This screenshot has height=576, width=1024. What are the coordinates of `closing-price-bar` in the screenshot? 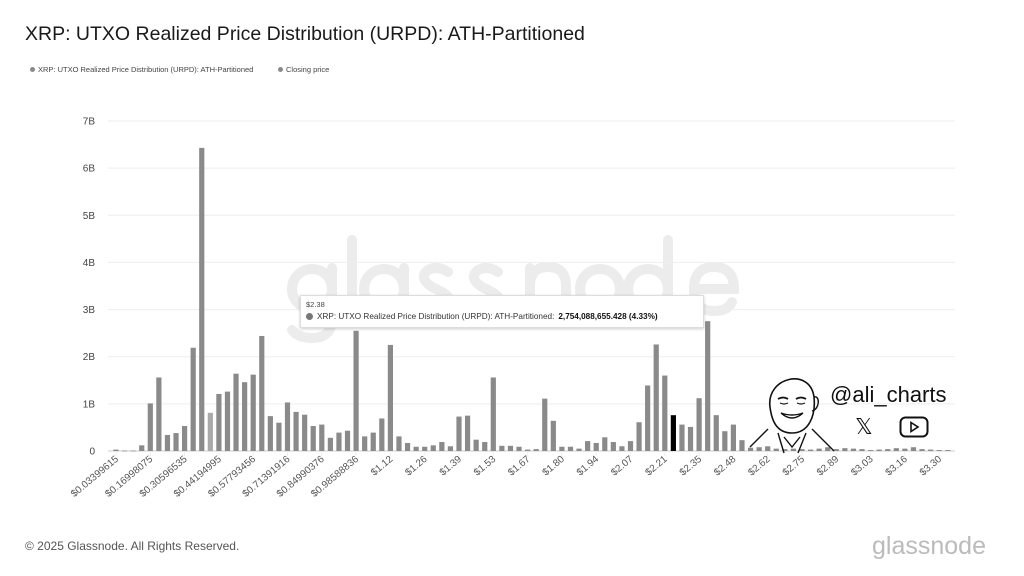 It's located at (673, 433).